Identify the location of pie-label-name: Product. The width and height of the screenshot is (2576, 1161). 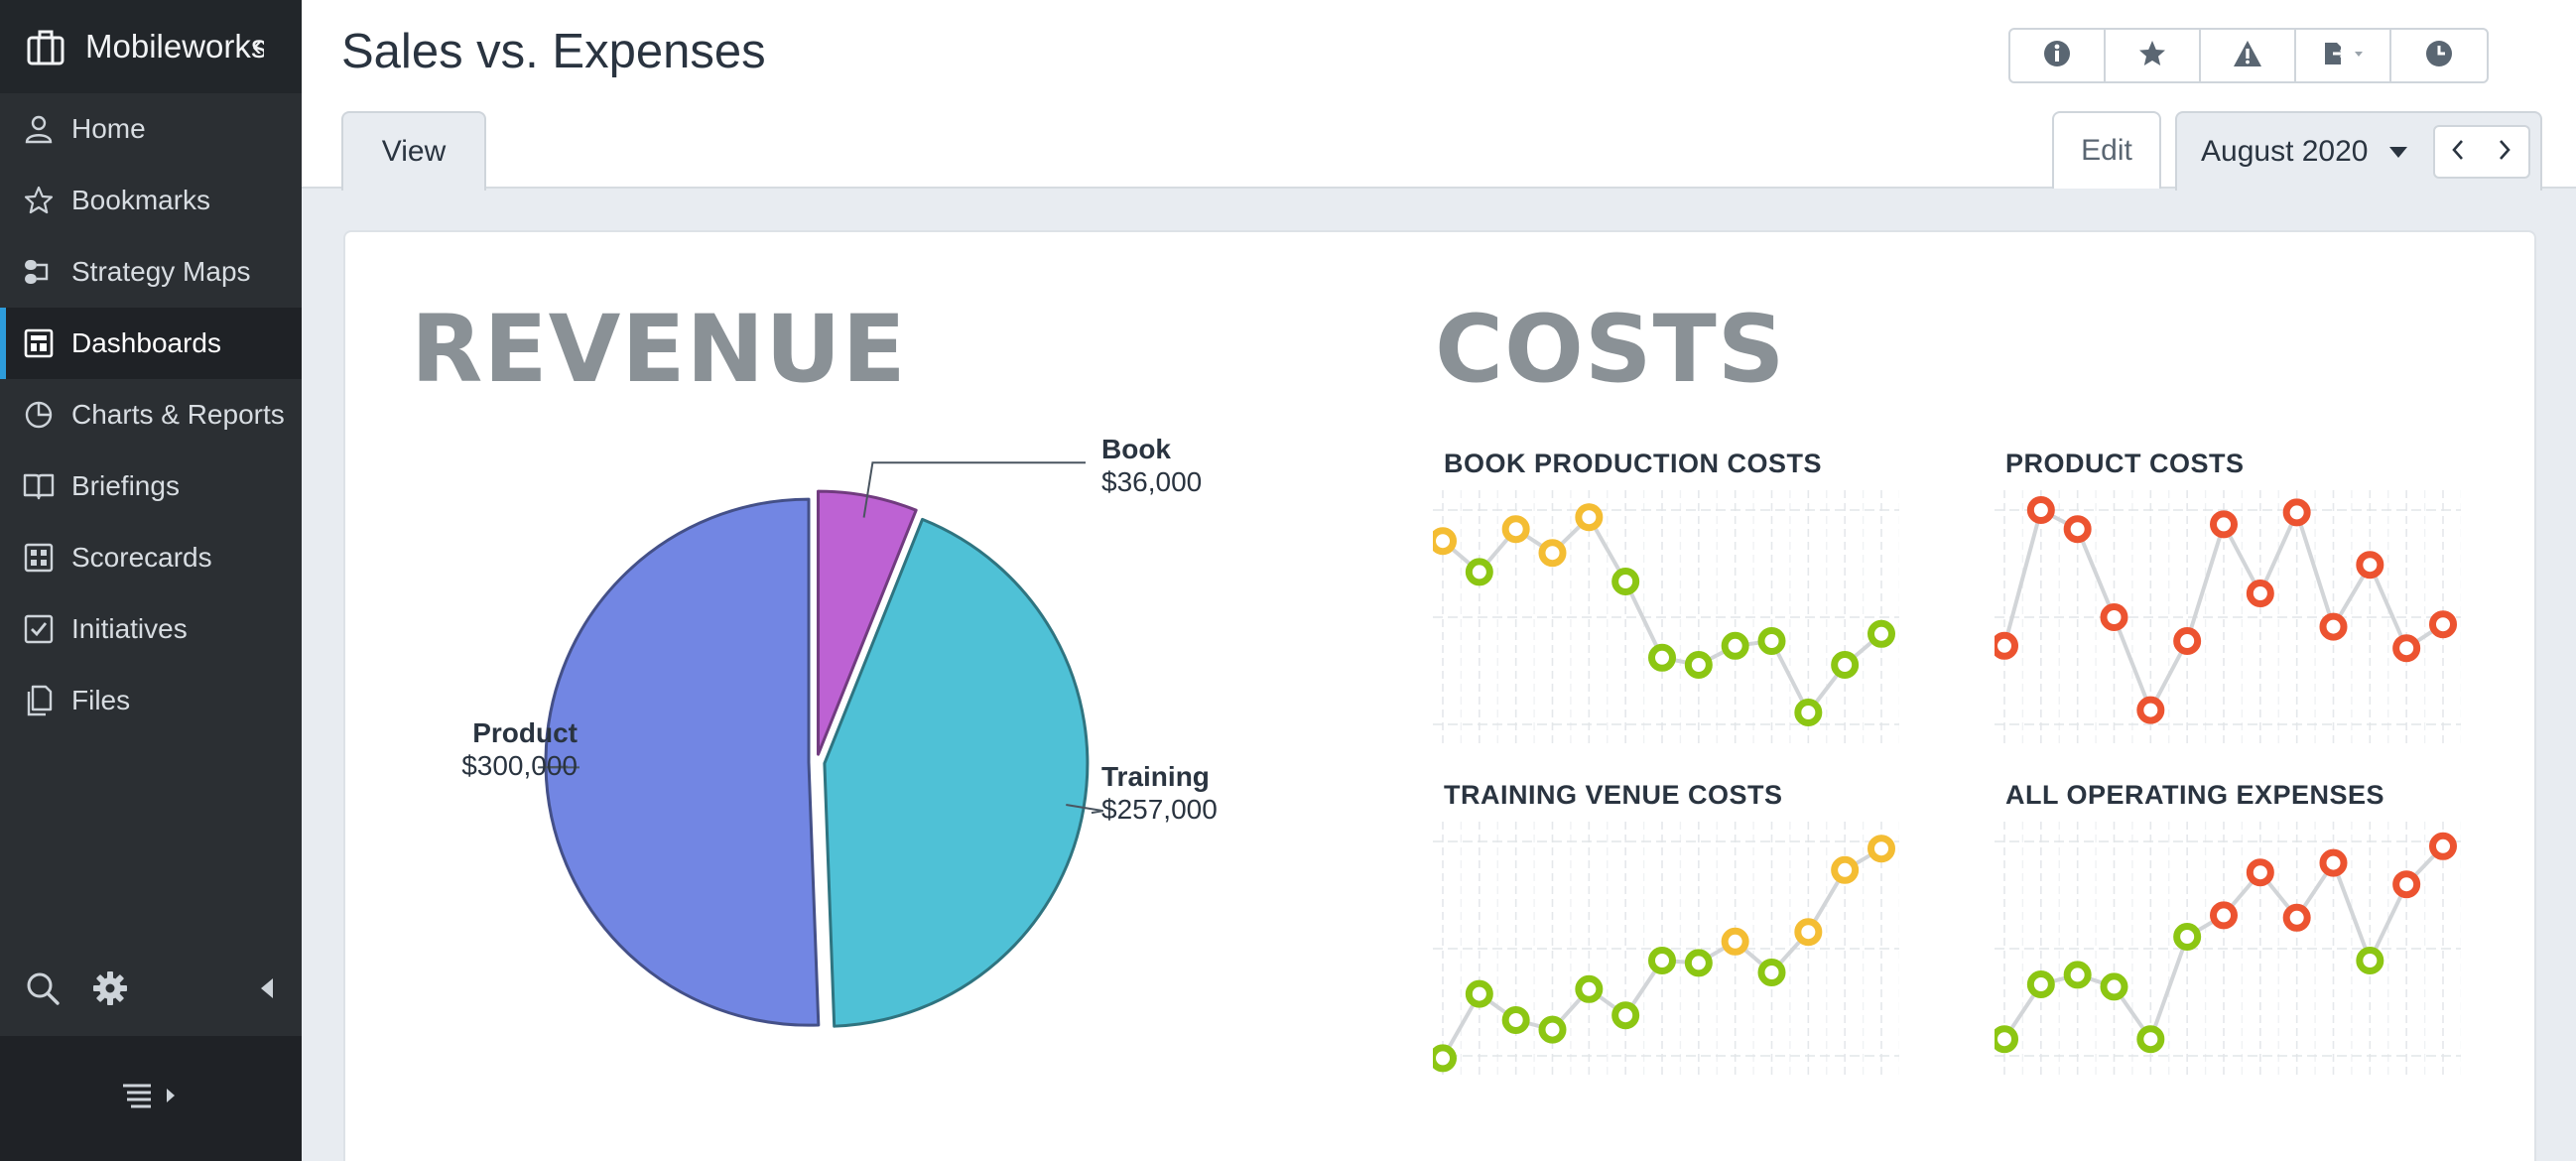
(525, 732).